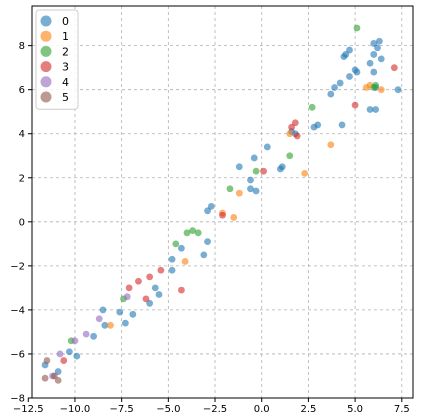  Describe the element at coordinates (65, 82) in the screenshot. I see `legend-label: 4` at that location.